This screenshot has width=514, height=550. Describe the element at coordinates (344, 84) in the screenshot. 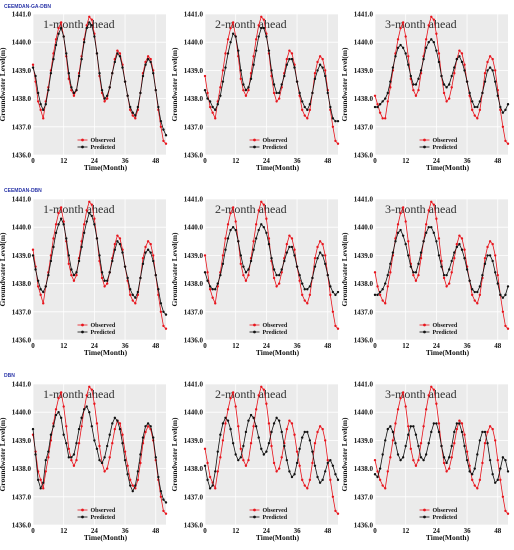

I see `y-axis-label: Groundwater Level(m)` at that location.